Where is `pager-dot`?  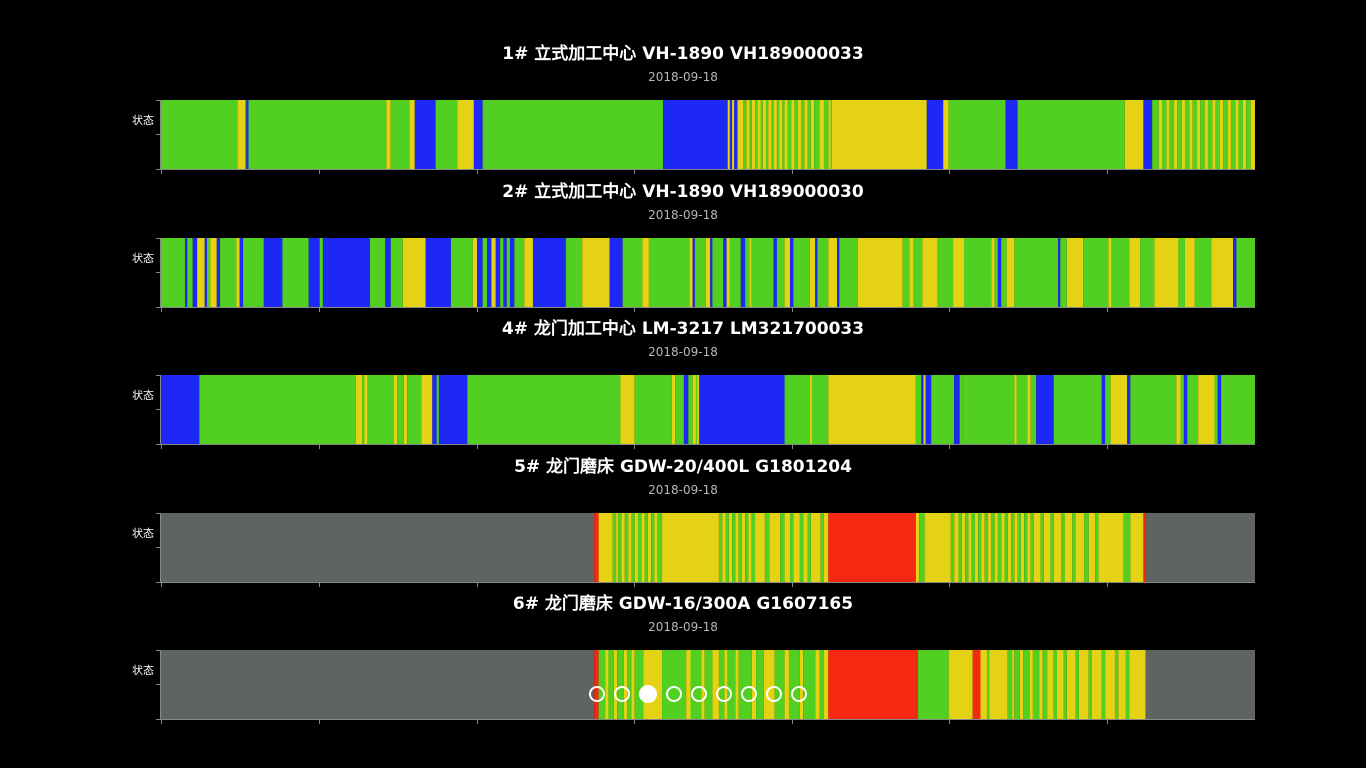 pager-dot is located at coordinates (724, 694).